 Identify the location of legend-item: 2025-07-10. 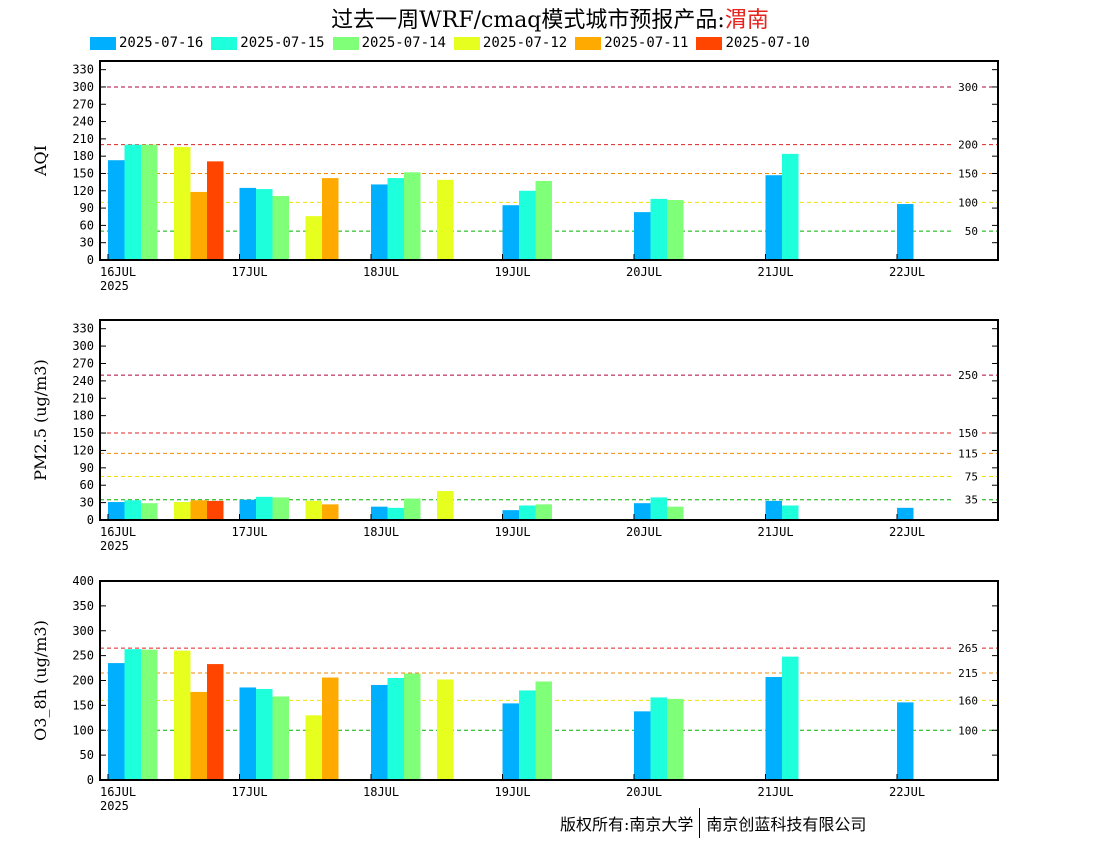
(753, 43).